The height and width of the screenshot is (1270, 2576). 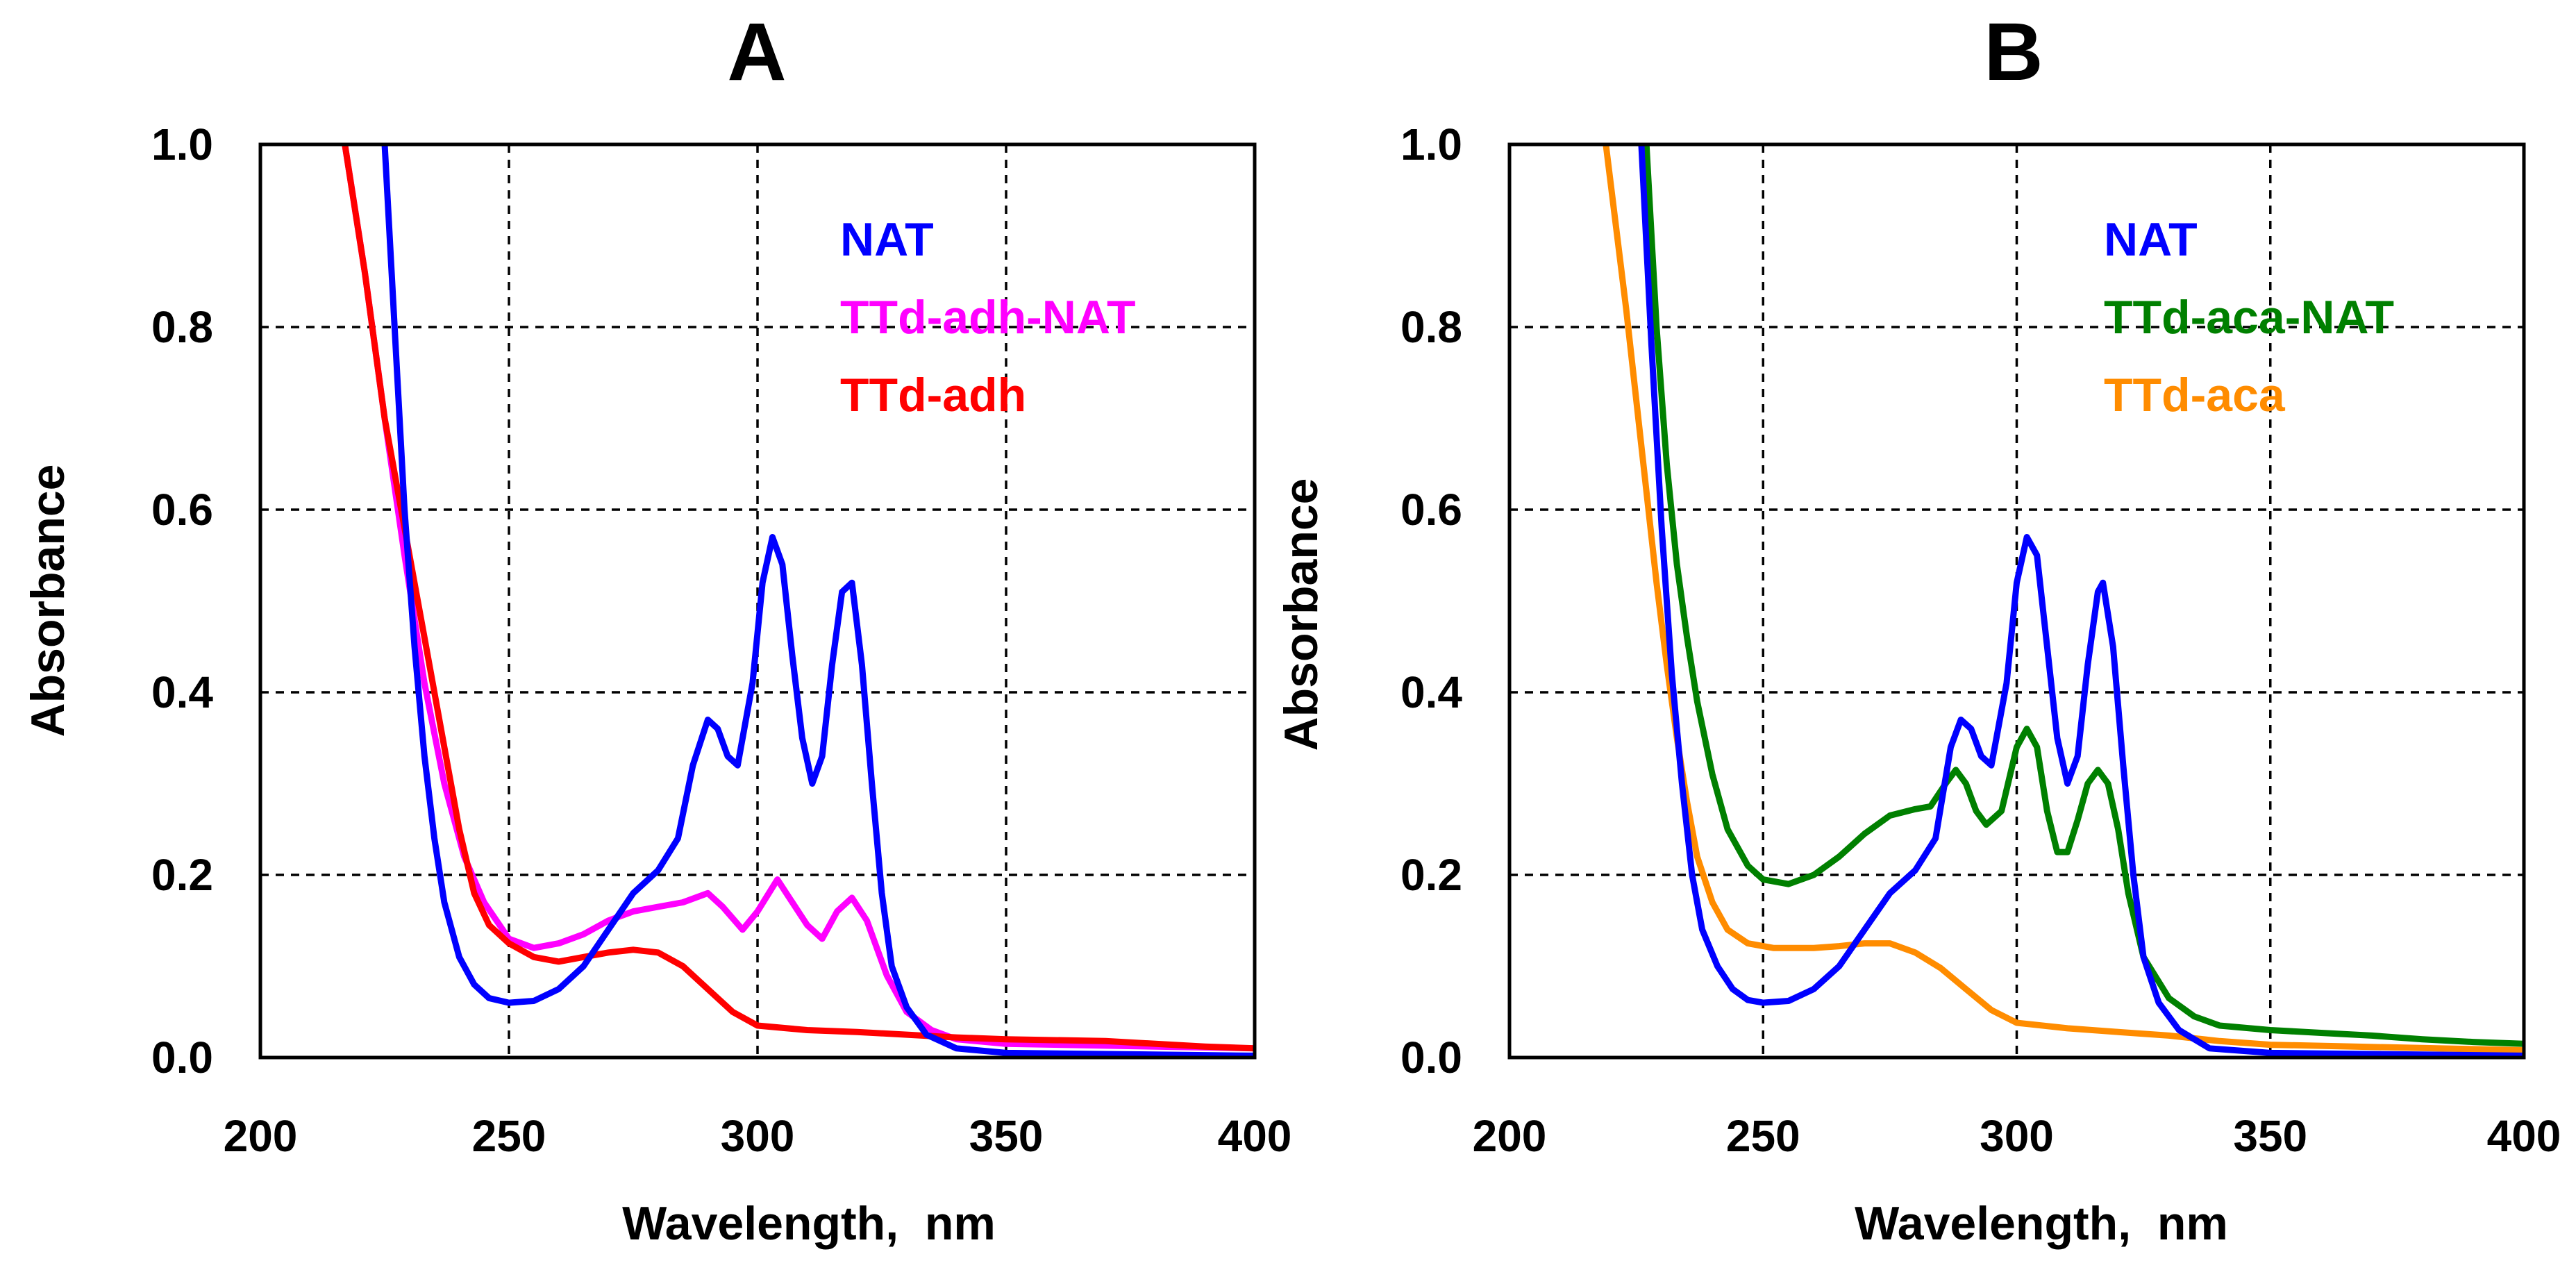 I want to click on panel-a-x-tick-label: 200, so click(x=261, y=1136).